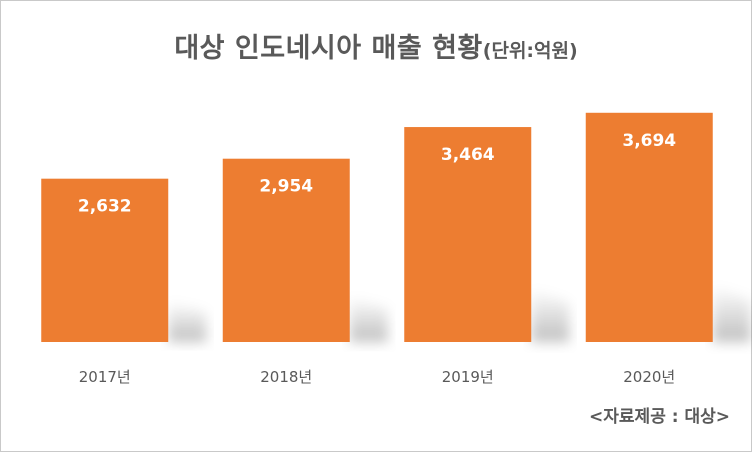  I want to click on bar-2020년, so click(649, 227).